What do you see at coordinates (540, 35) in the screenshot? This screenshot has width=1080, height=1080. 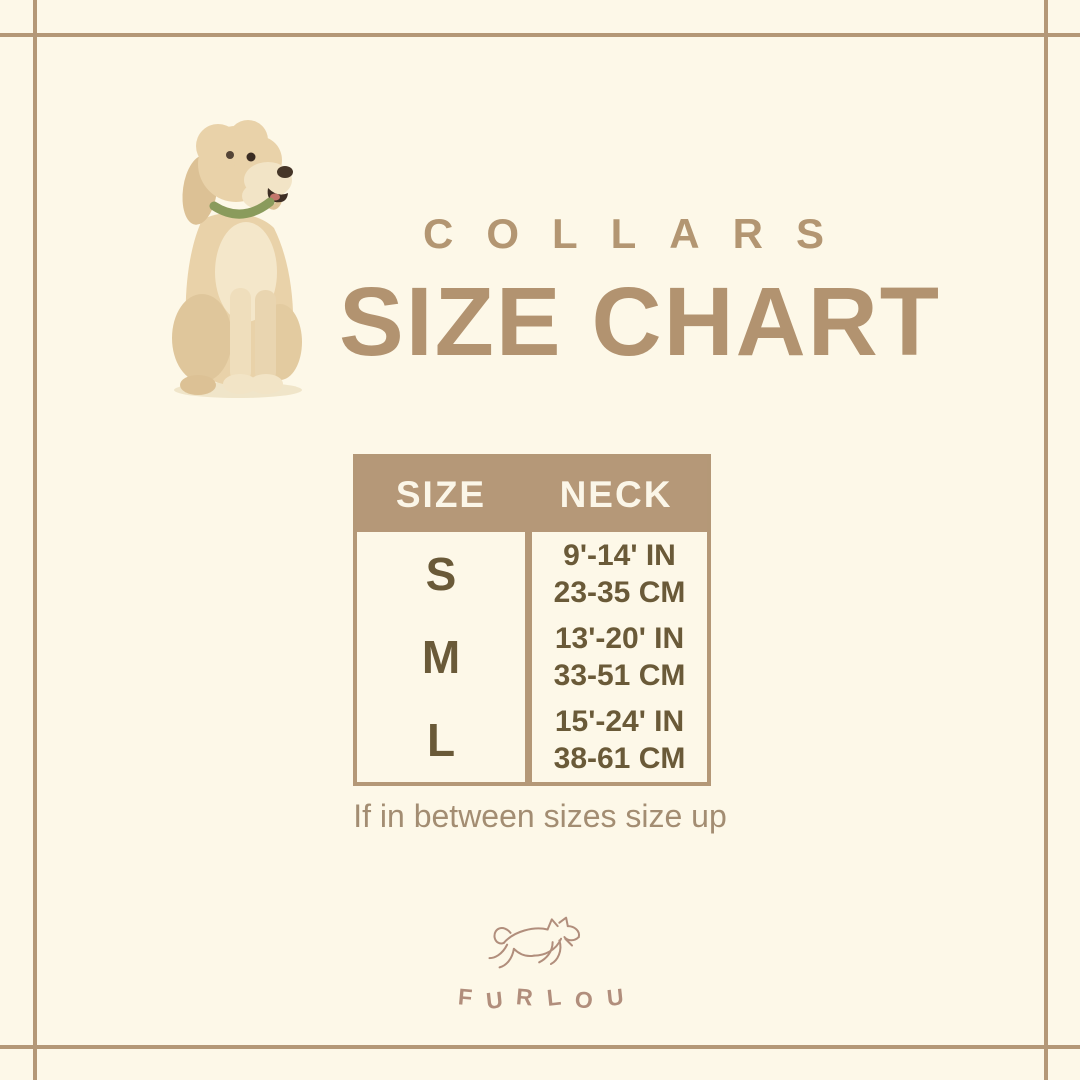 I see `frame-line-top` at bounding box center [540, 35].